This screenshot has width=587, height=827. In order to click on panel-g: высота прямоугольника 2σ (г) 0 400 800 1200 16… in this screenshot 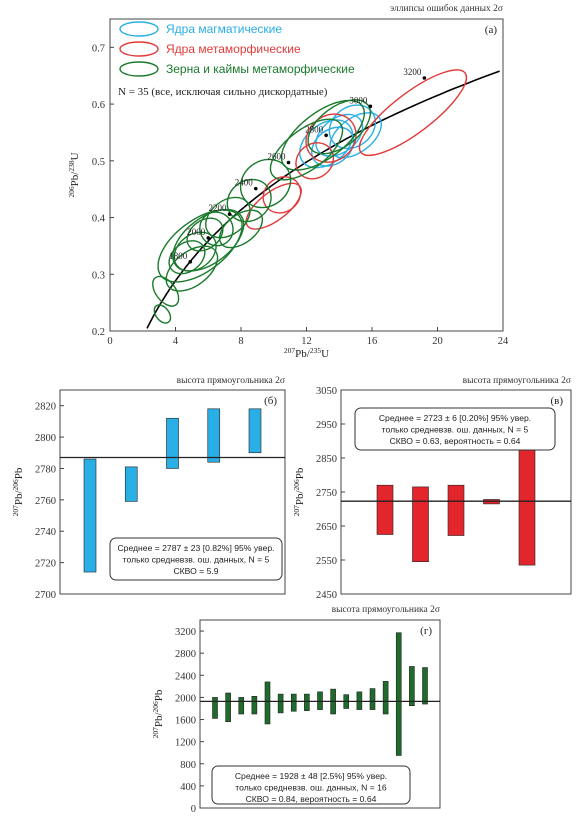, I will do `click(296, 710)`.